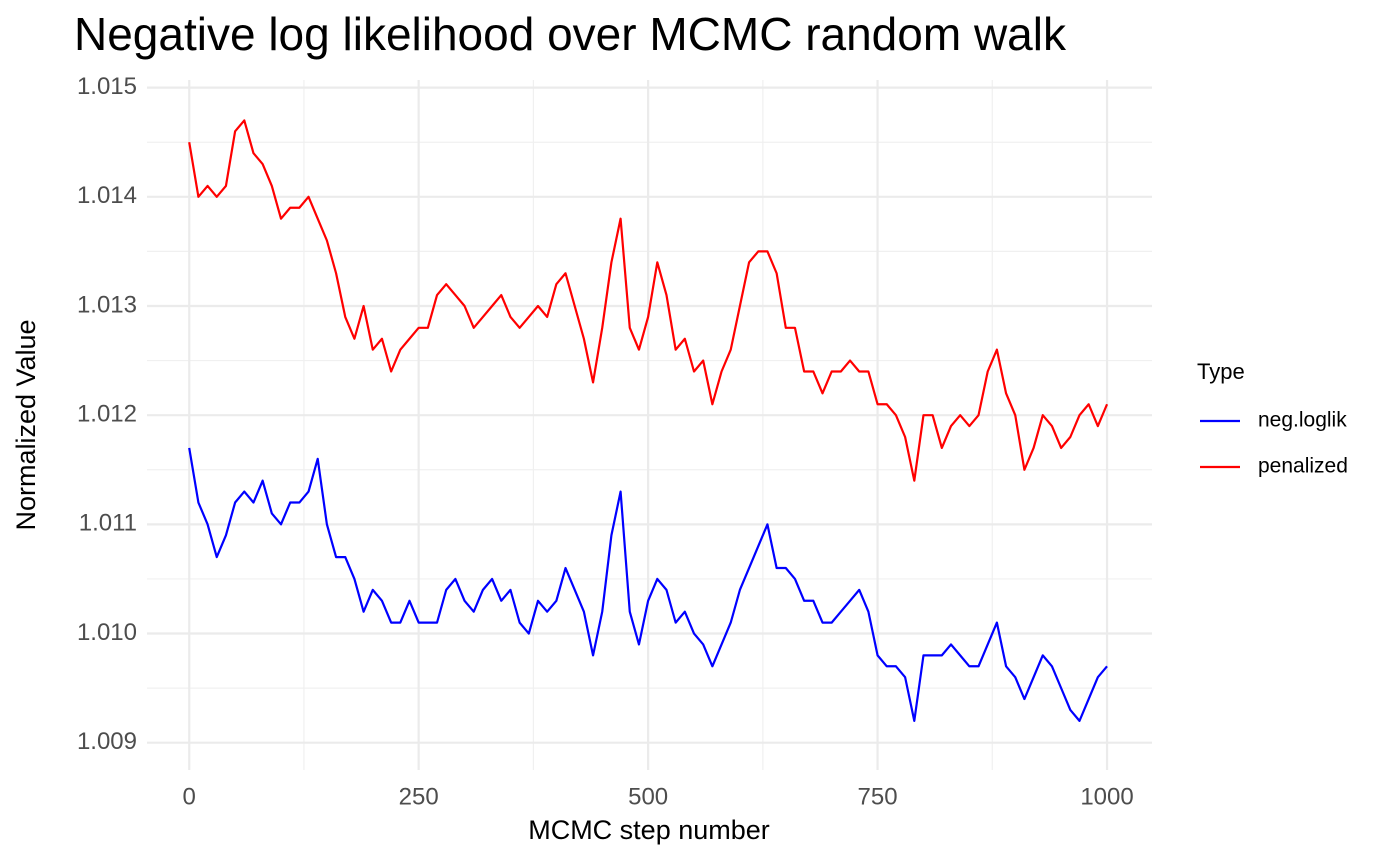 This screenshot has width=1400, height=865. I want to click on legend-label: penalized, so click(1303, 466).